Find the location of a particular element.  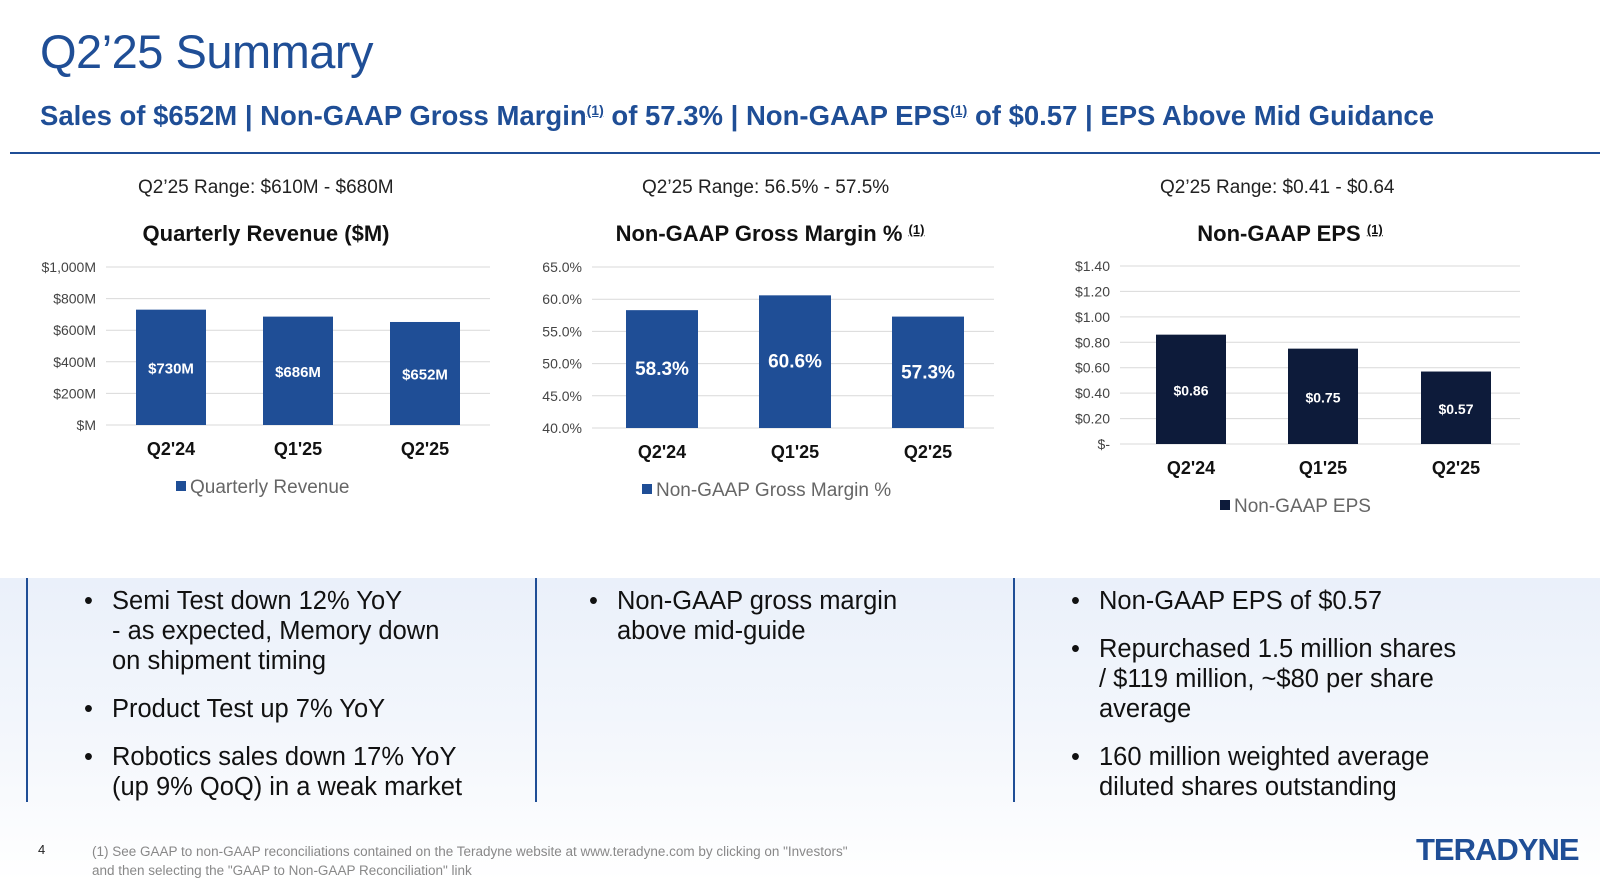

legend-label: Quarterly Revenue is located at coordinates (269, 487).